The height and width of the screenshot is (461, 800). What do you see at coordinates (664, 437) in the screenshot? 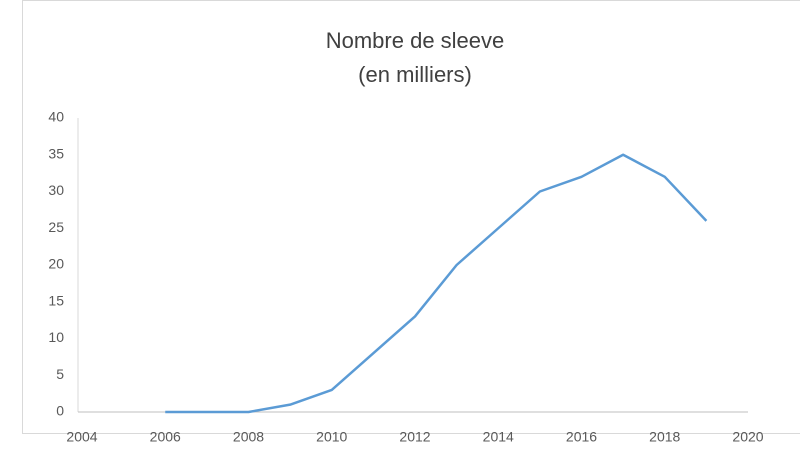
I see `x-tick-label: 2018` at bounding box center [664, 437].